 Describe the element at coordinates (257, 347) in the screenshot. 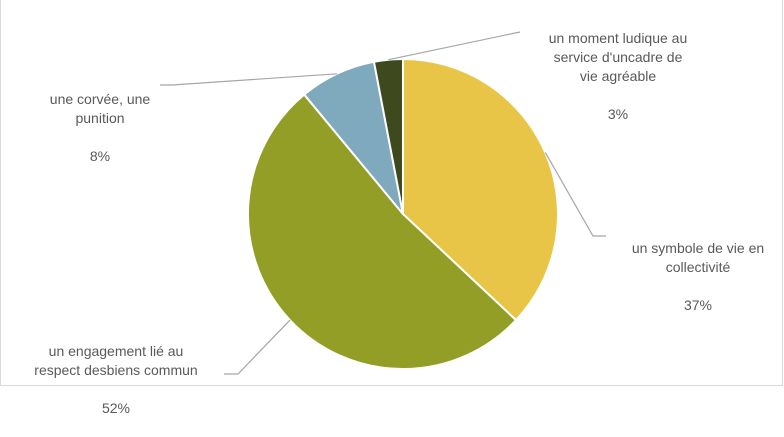

I see `leader-line-un-engagement-lie-au-respect` at that location.